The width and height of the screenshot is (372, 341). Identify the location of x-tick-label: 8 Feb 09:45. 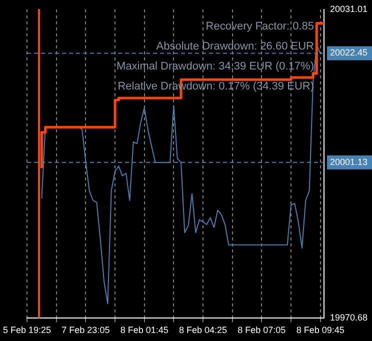
(320, 330).